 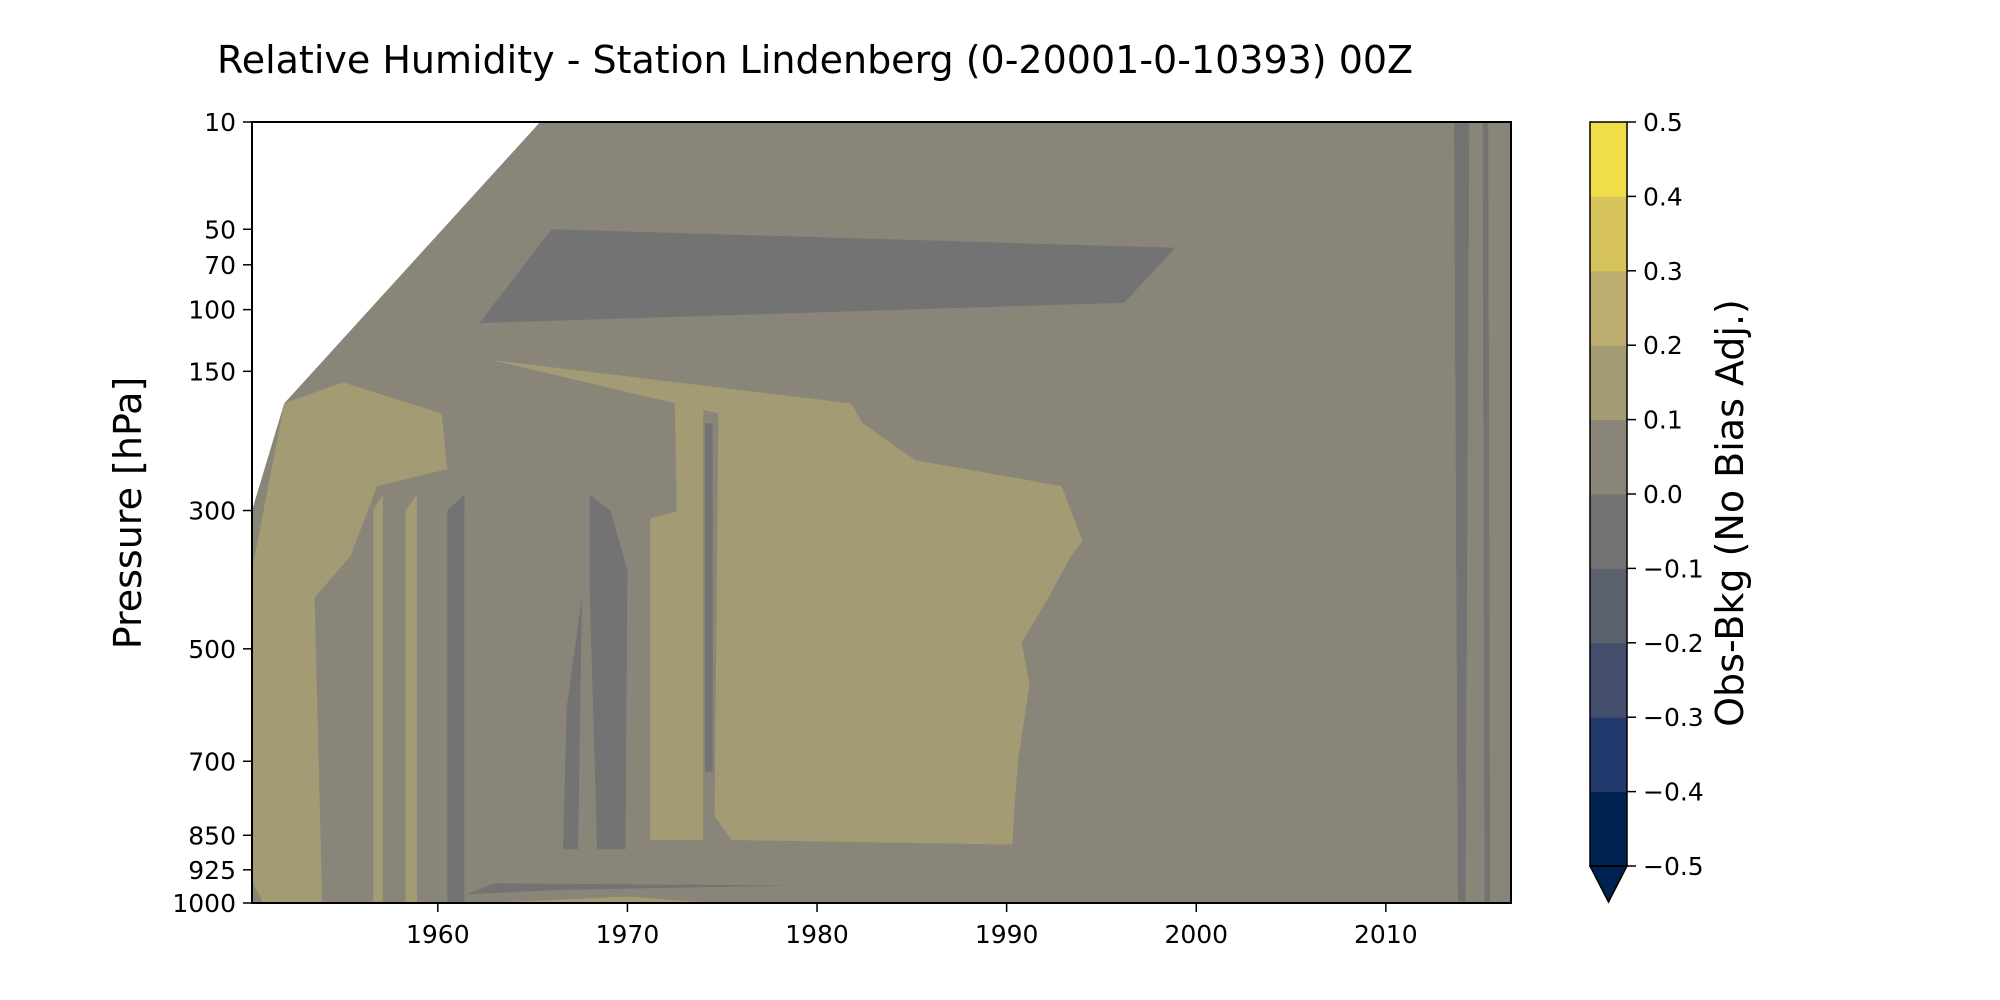 I want to click on negative-strip-2015, so click(x=1486, y=512).